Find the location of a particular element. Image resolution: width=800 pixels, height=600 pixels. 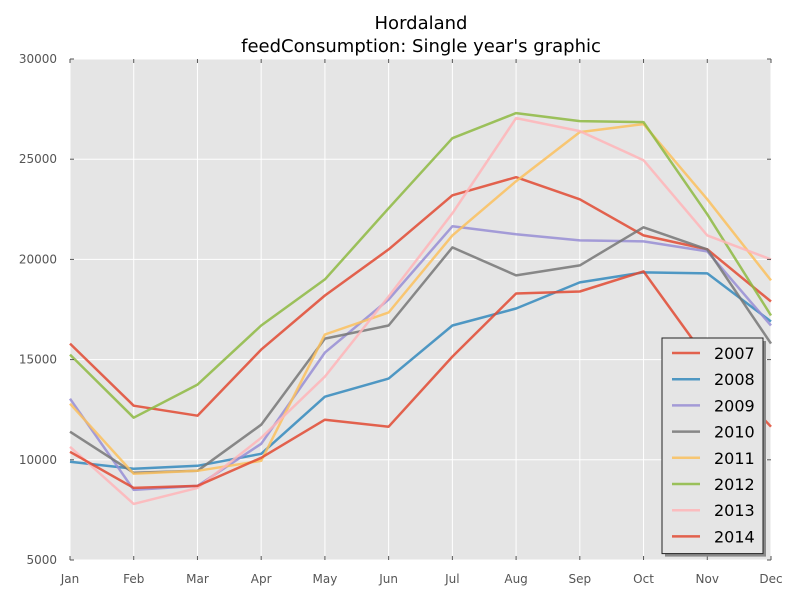

y-tick-label: 5000 is located at coordinates (41, 560).